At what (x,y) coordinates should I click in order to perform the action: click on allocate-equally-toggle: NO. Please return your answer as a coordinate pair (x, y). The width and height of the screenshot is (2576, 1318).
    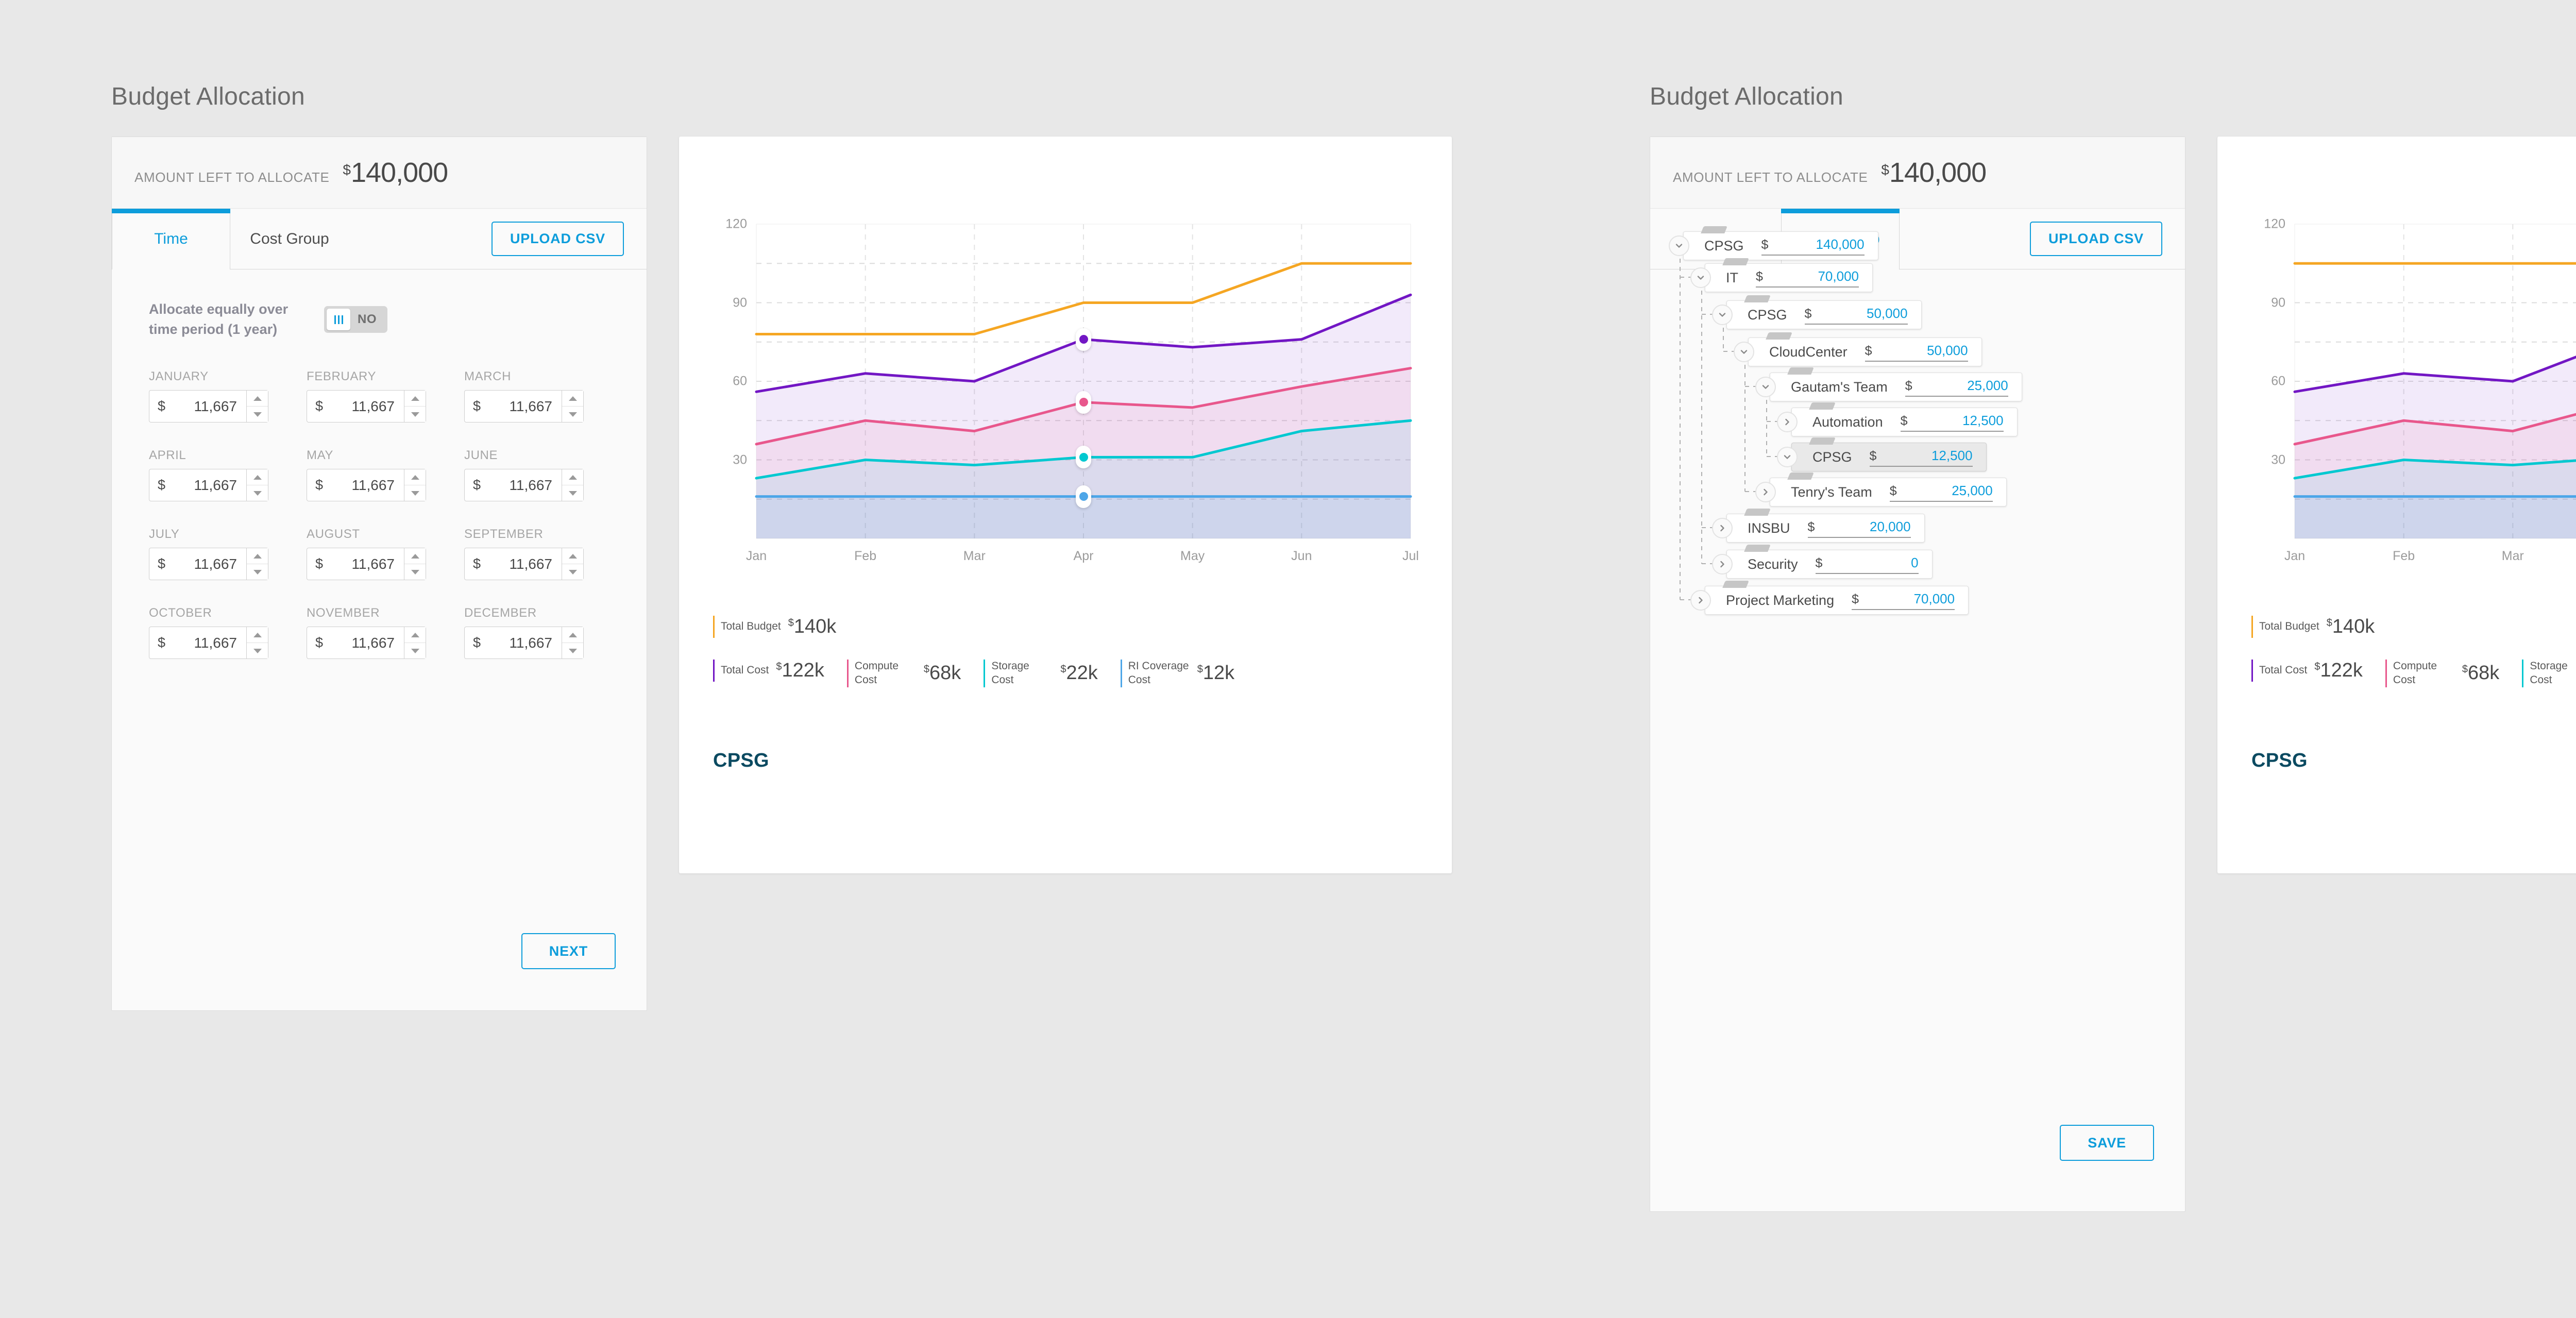
    Looking at the image, I should click on (355, 320).